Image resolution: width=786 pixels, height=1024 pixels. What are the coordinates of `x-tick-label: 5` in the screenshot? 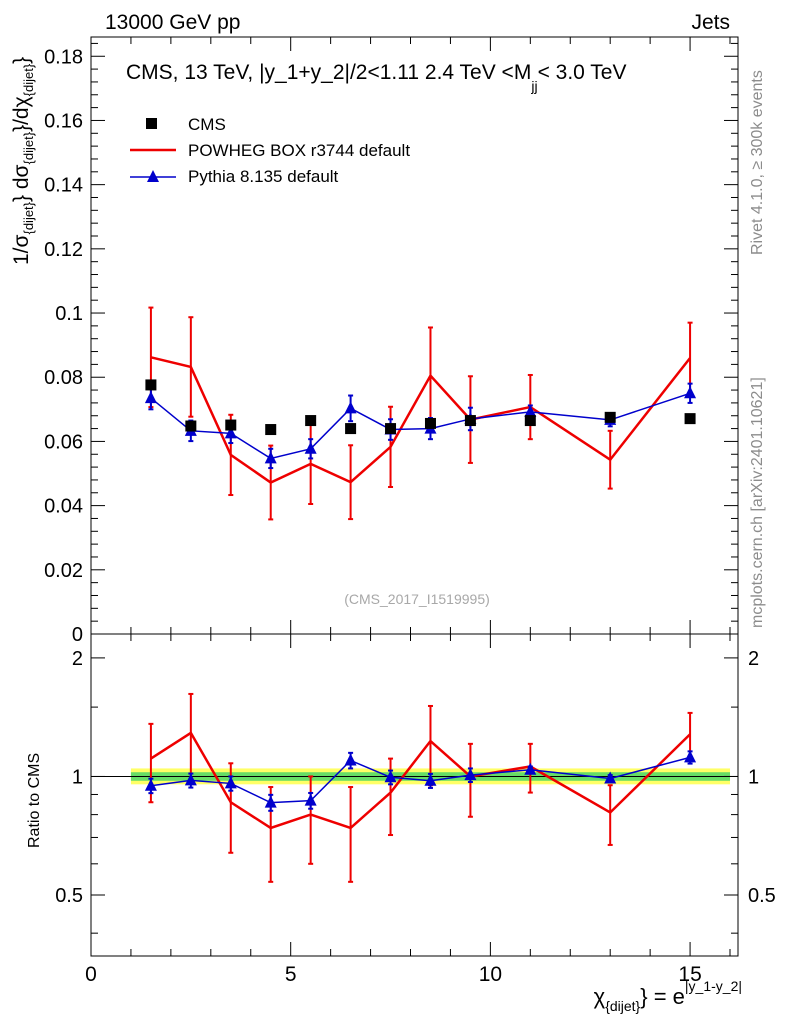 It's located at (291, 974).